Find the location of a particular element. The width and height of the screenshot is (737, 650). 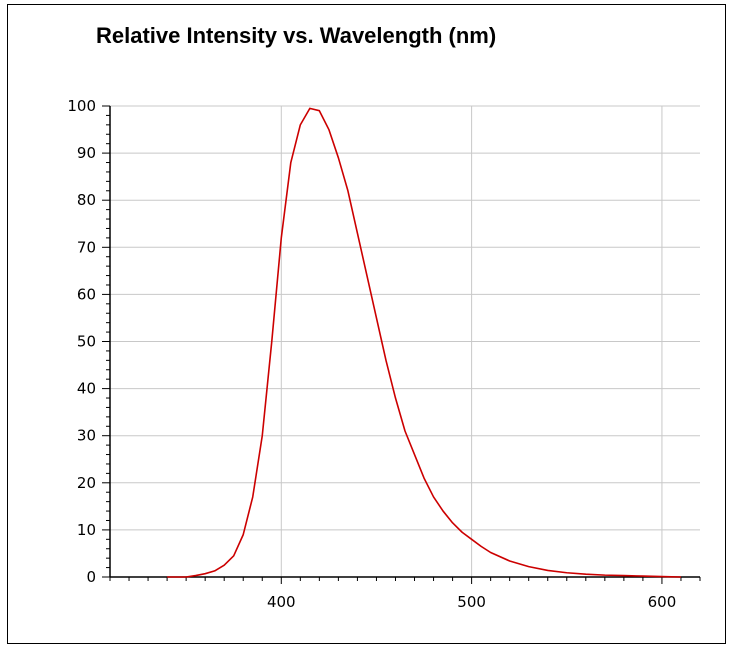

y-tick-label-60: 60 is located at coordinates (86, 294).